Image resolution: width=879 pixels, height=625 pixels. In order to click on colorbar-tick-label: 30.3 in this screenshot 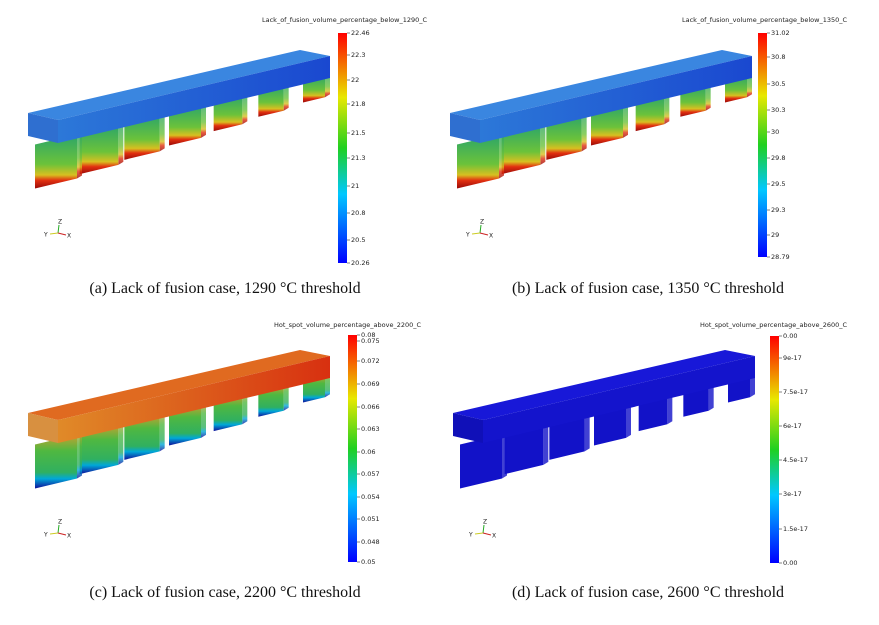, I will do `click(778, 110)`.